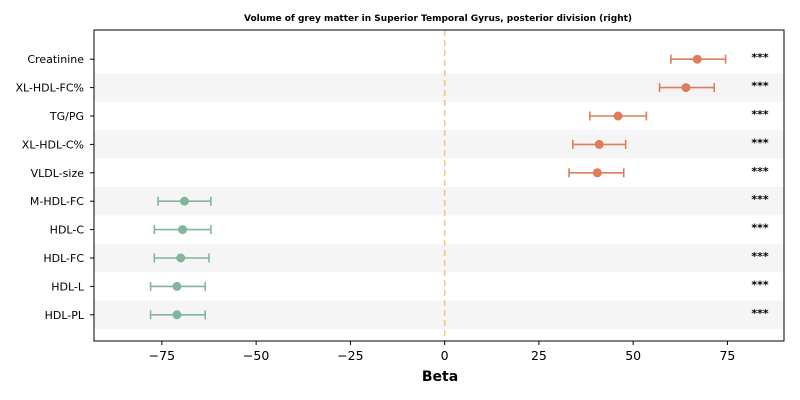  What do you see at coordinates (445, 355) in the screenshot?
I see `x-tick-label: 0` at bounding box center [445, 355].